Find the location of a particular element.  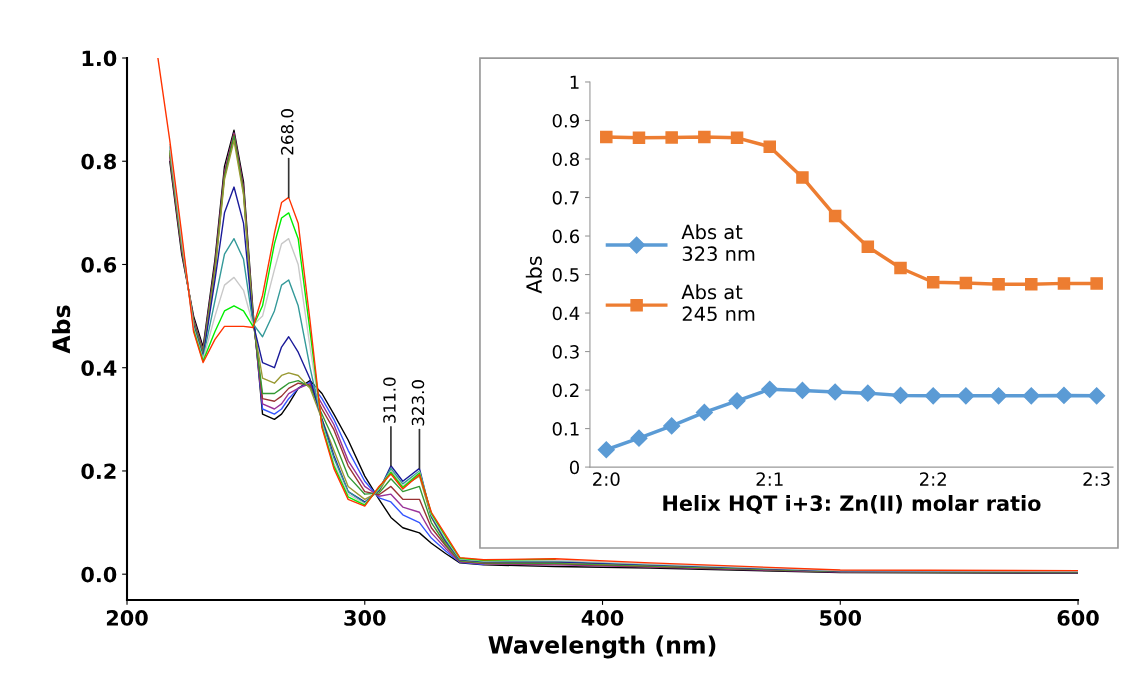

y-tick-label: 0.3 is located at coordinates (565, 352).